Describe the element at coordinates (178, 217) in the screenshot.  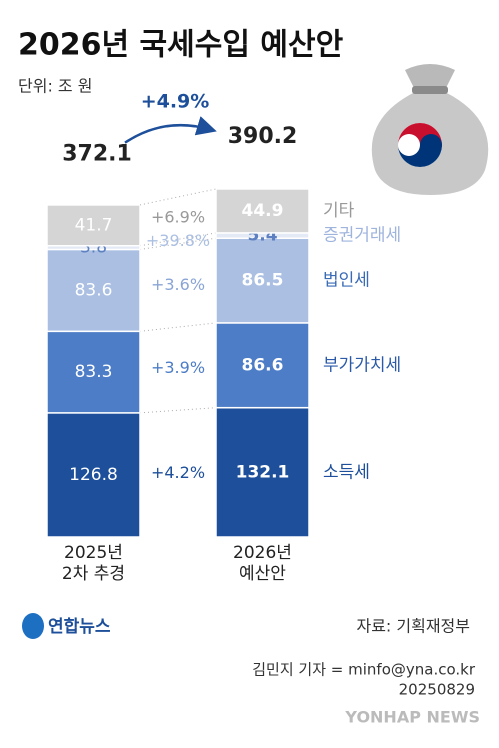
I see `change-label: +6.9%` at that location.